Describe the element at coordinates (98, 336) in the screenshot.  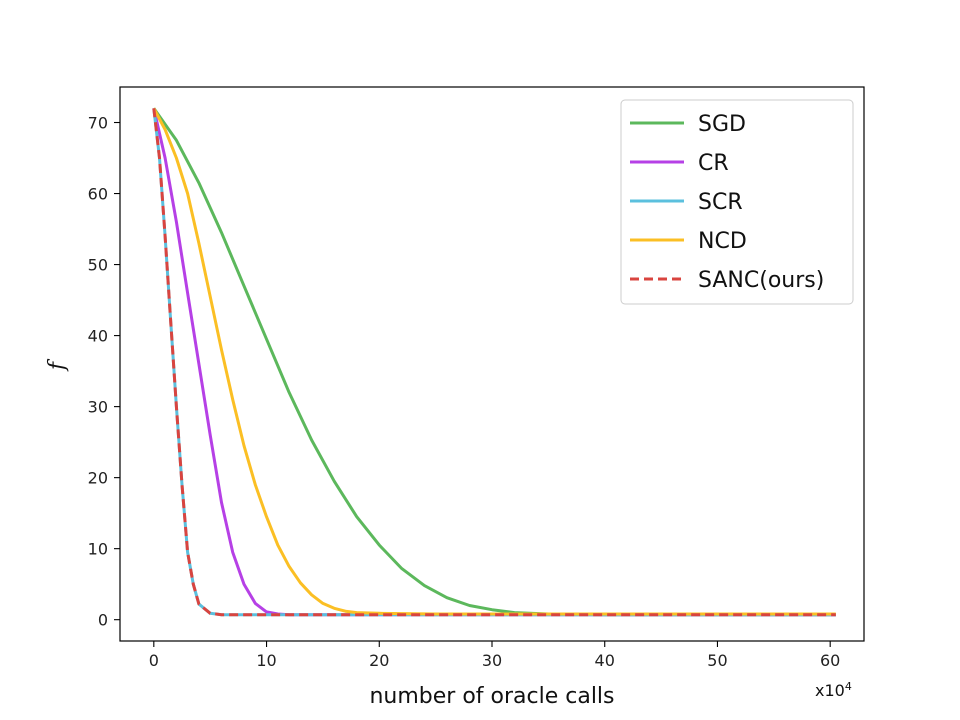
I see `y-tick-label: 40` at that location.